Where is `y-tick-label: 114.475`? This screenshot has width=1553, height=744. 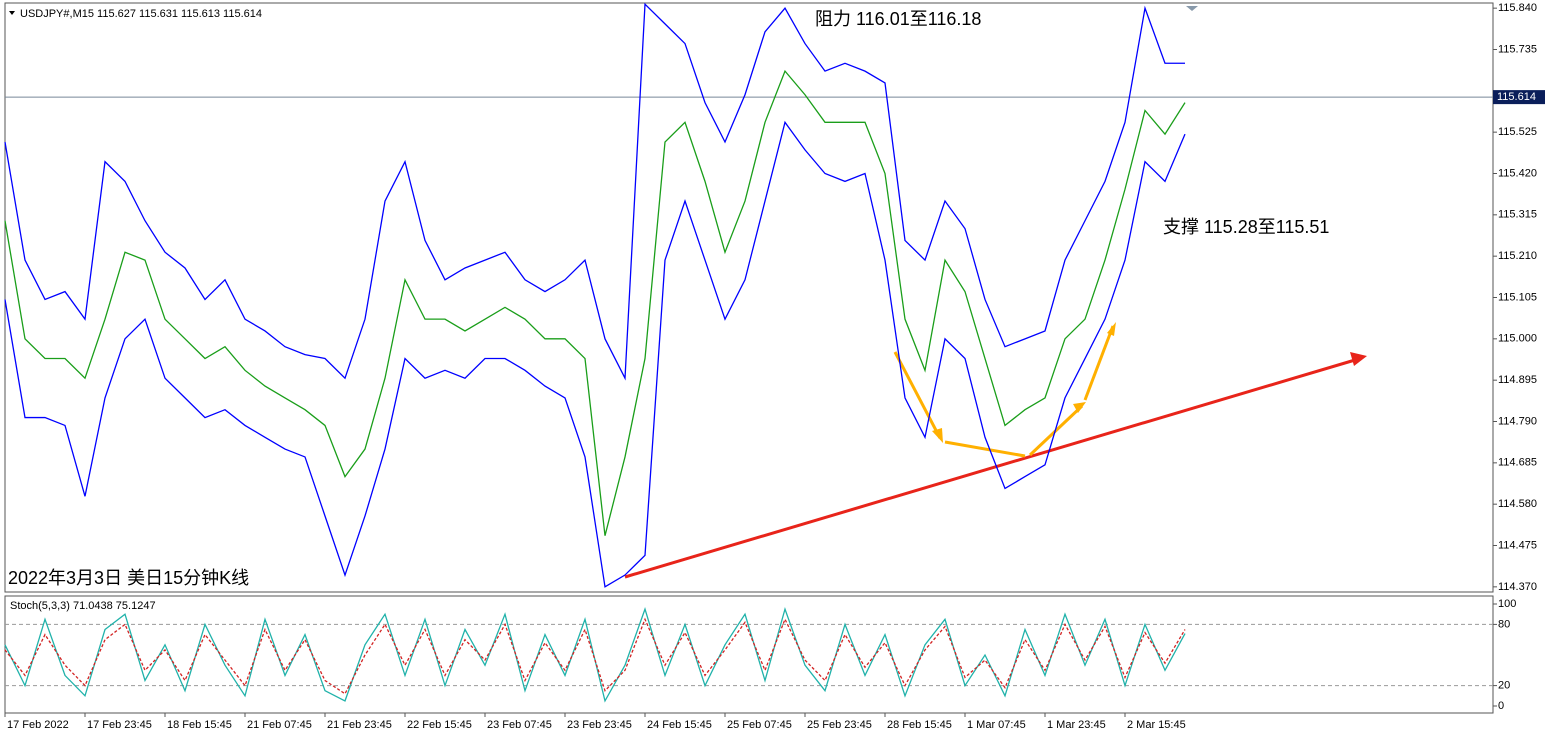
y-tick-label: 114.475 is located at coordinates (1517, 545).